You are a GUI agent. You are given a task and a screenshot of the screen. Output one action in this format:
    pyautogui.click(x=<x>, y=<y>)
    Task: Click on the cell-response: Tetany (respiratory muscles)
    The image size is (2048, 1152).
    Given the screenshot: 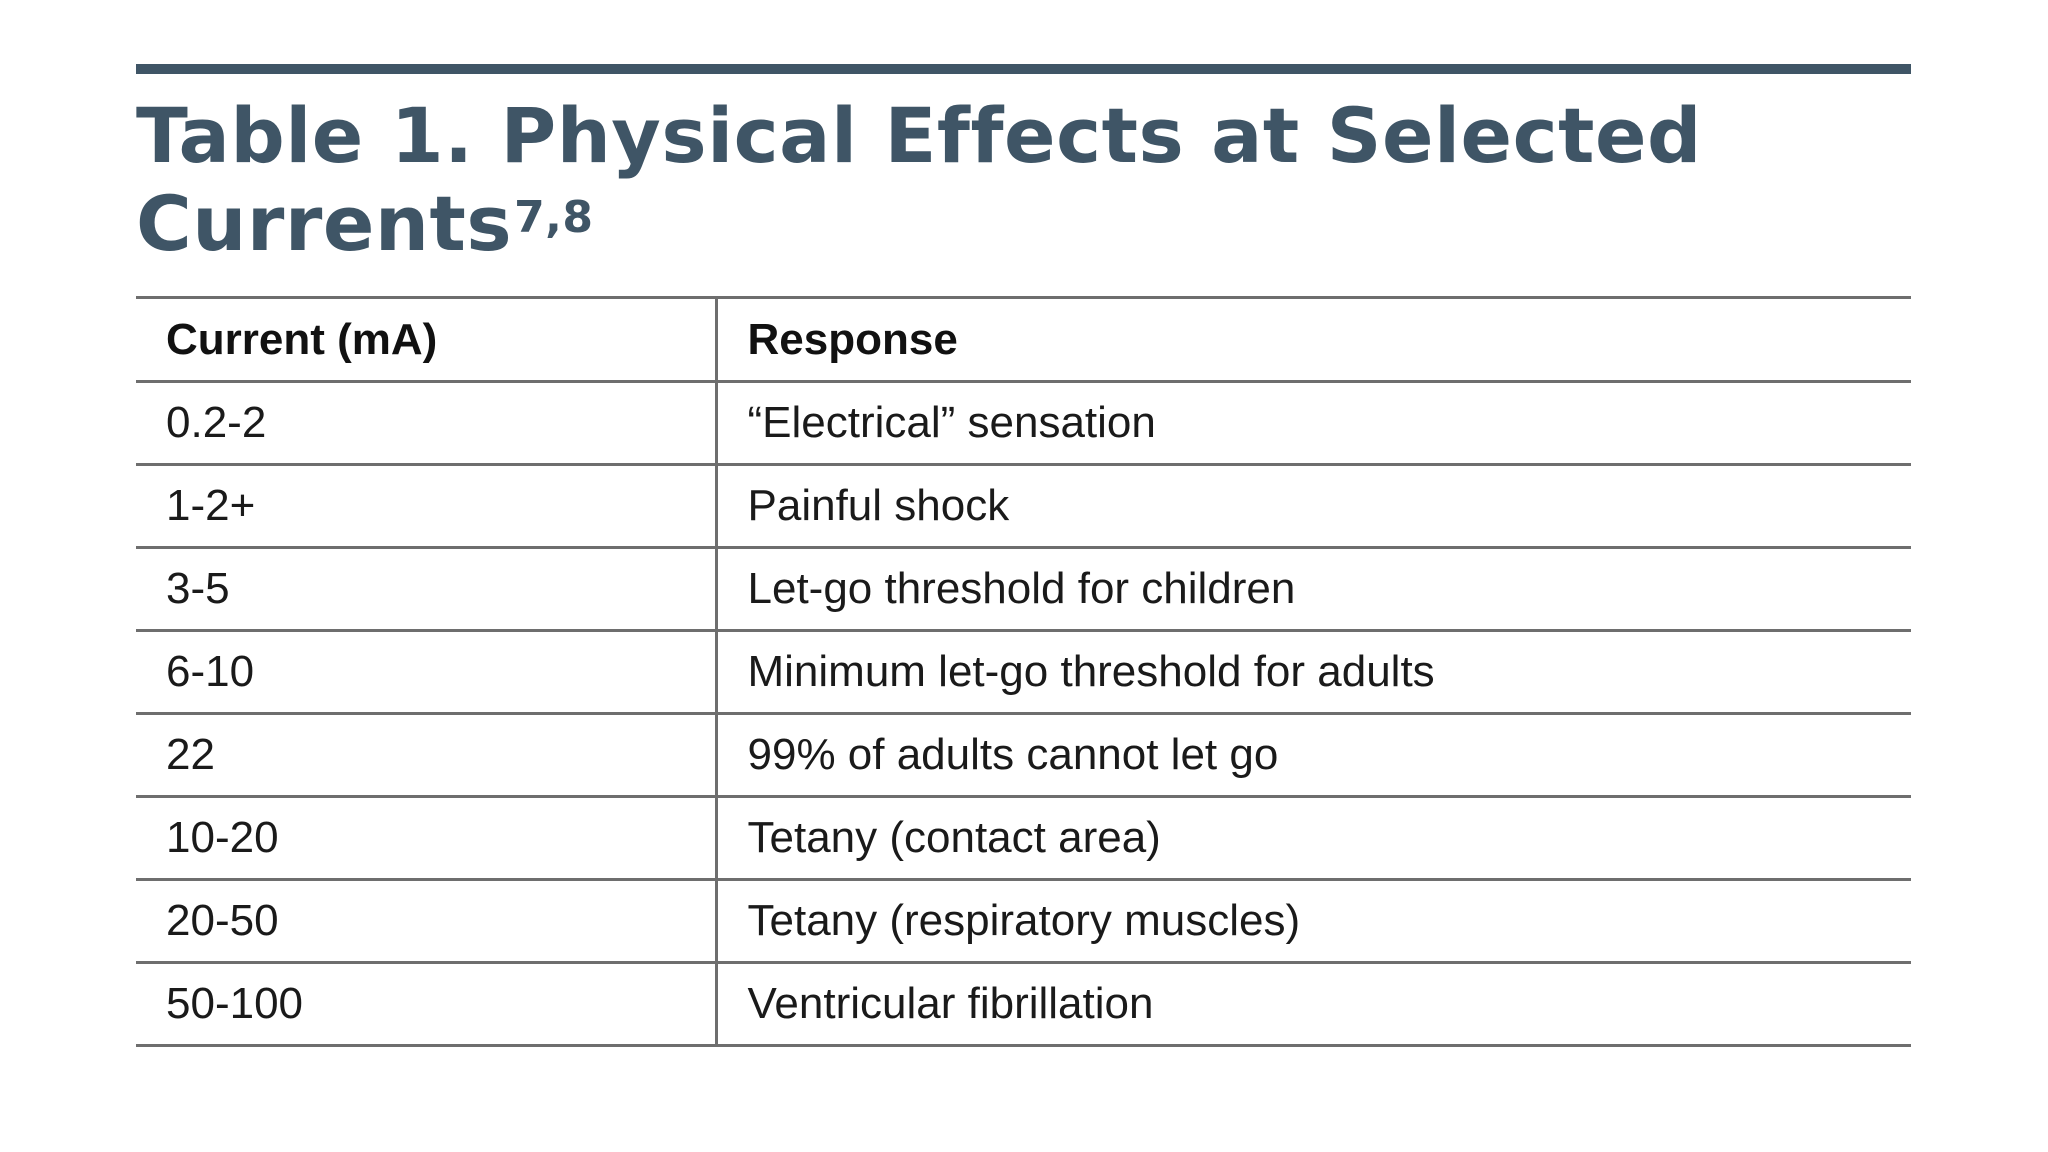 What is the action you would take?
    pyautogui.click(x=1313, y=921)
    